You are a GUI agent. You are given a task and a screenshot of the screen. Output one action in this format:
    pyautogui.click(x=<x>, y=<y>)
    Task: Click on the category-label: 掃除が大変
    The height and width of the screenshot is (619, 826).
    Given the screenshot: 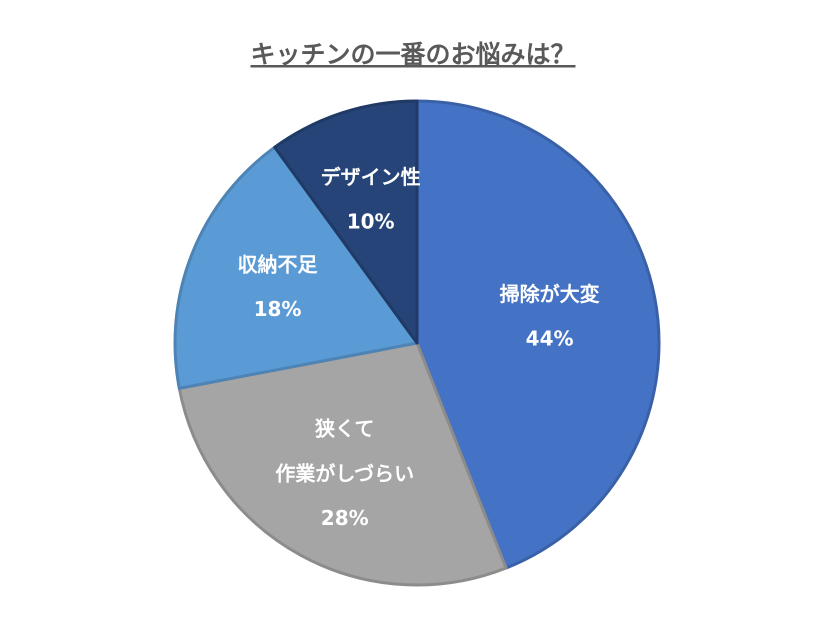 What is the action you would take?
    pyautogui.click(x=550, y=294)
    